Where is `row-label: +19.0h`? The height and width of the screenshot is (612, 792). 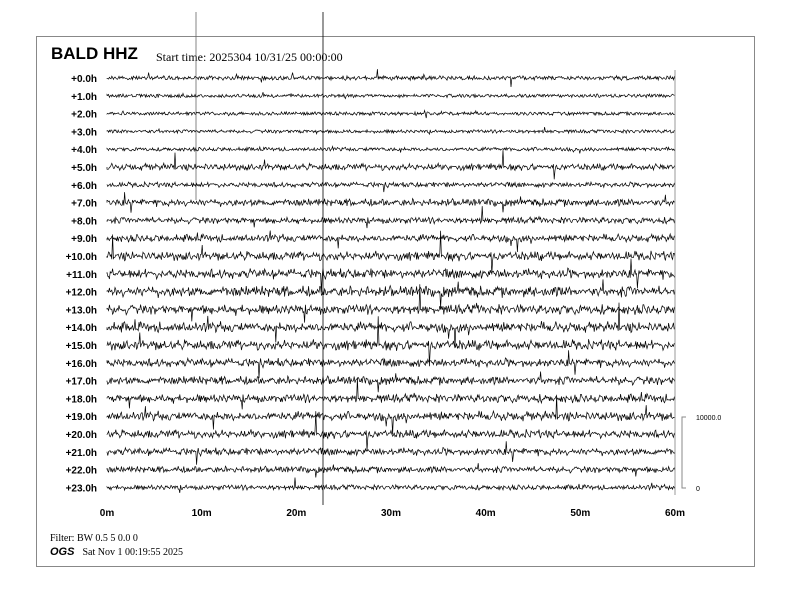 row-label: +19.0h is located at coordinates (81, 417).